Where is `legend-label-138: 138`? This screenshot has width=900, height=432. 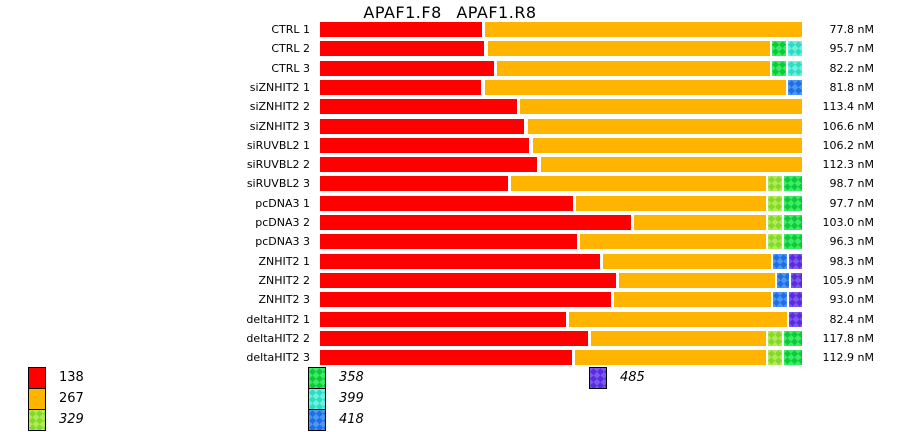
legend-label-138: 138 is located at coordinates (71, 377).